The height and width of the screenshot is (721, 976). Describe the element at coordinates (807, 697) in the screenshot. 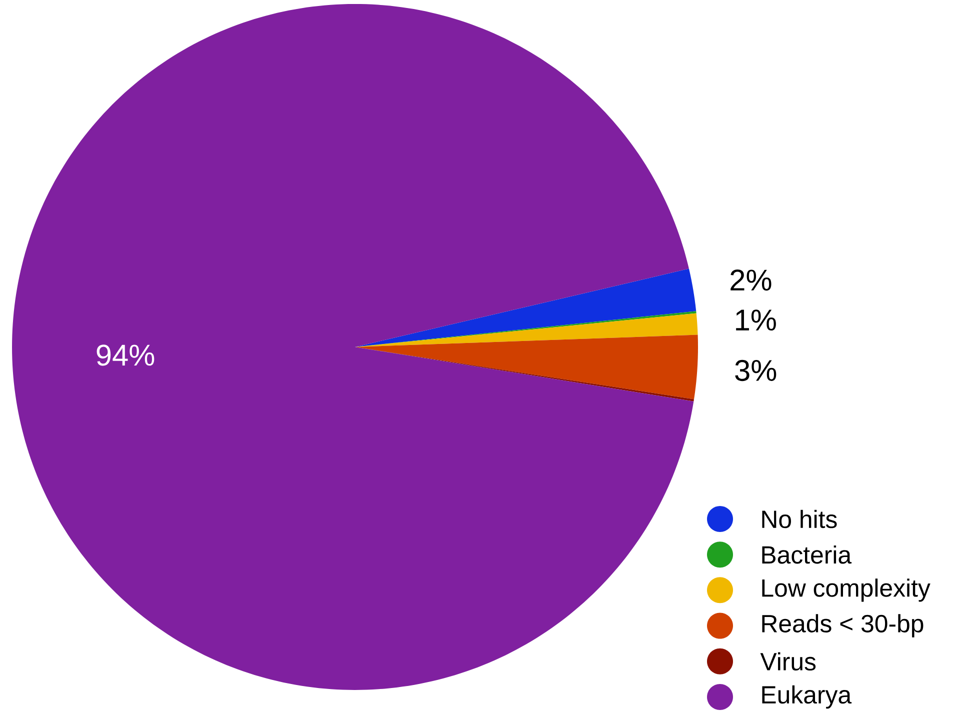

I see `legend-label: Eukarya` at that location.